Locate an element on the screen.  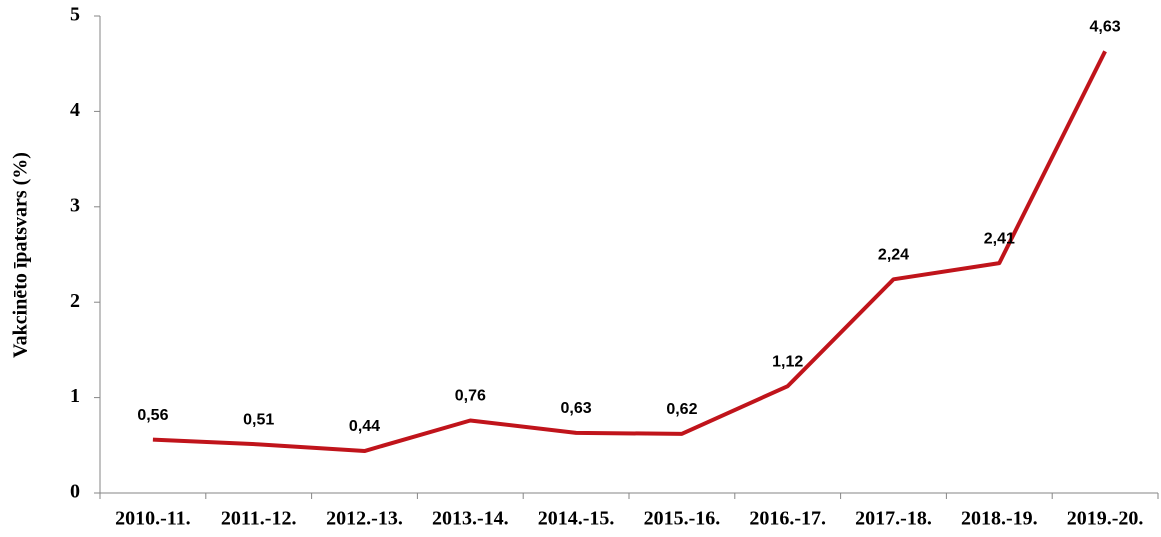
x-tick-label: 2018.-19. is located at coordinates (999, 519).